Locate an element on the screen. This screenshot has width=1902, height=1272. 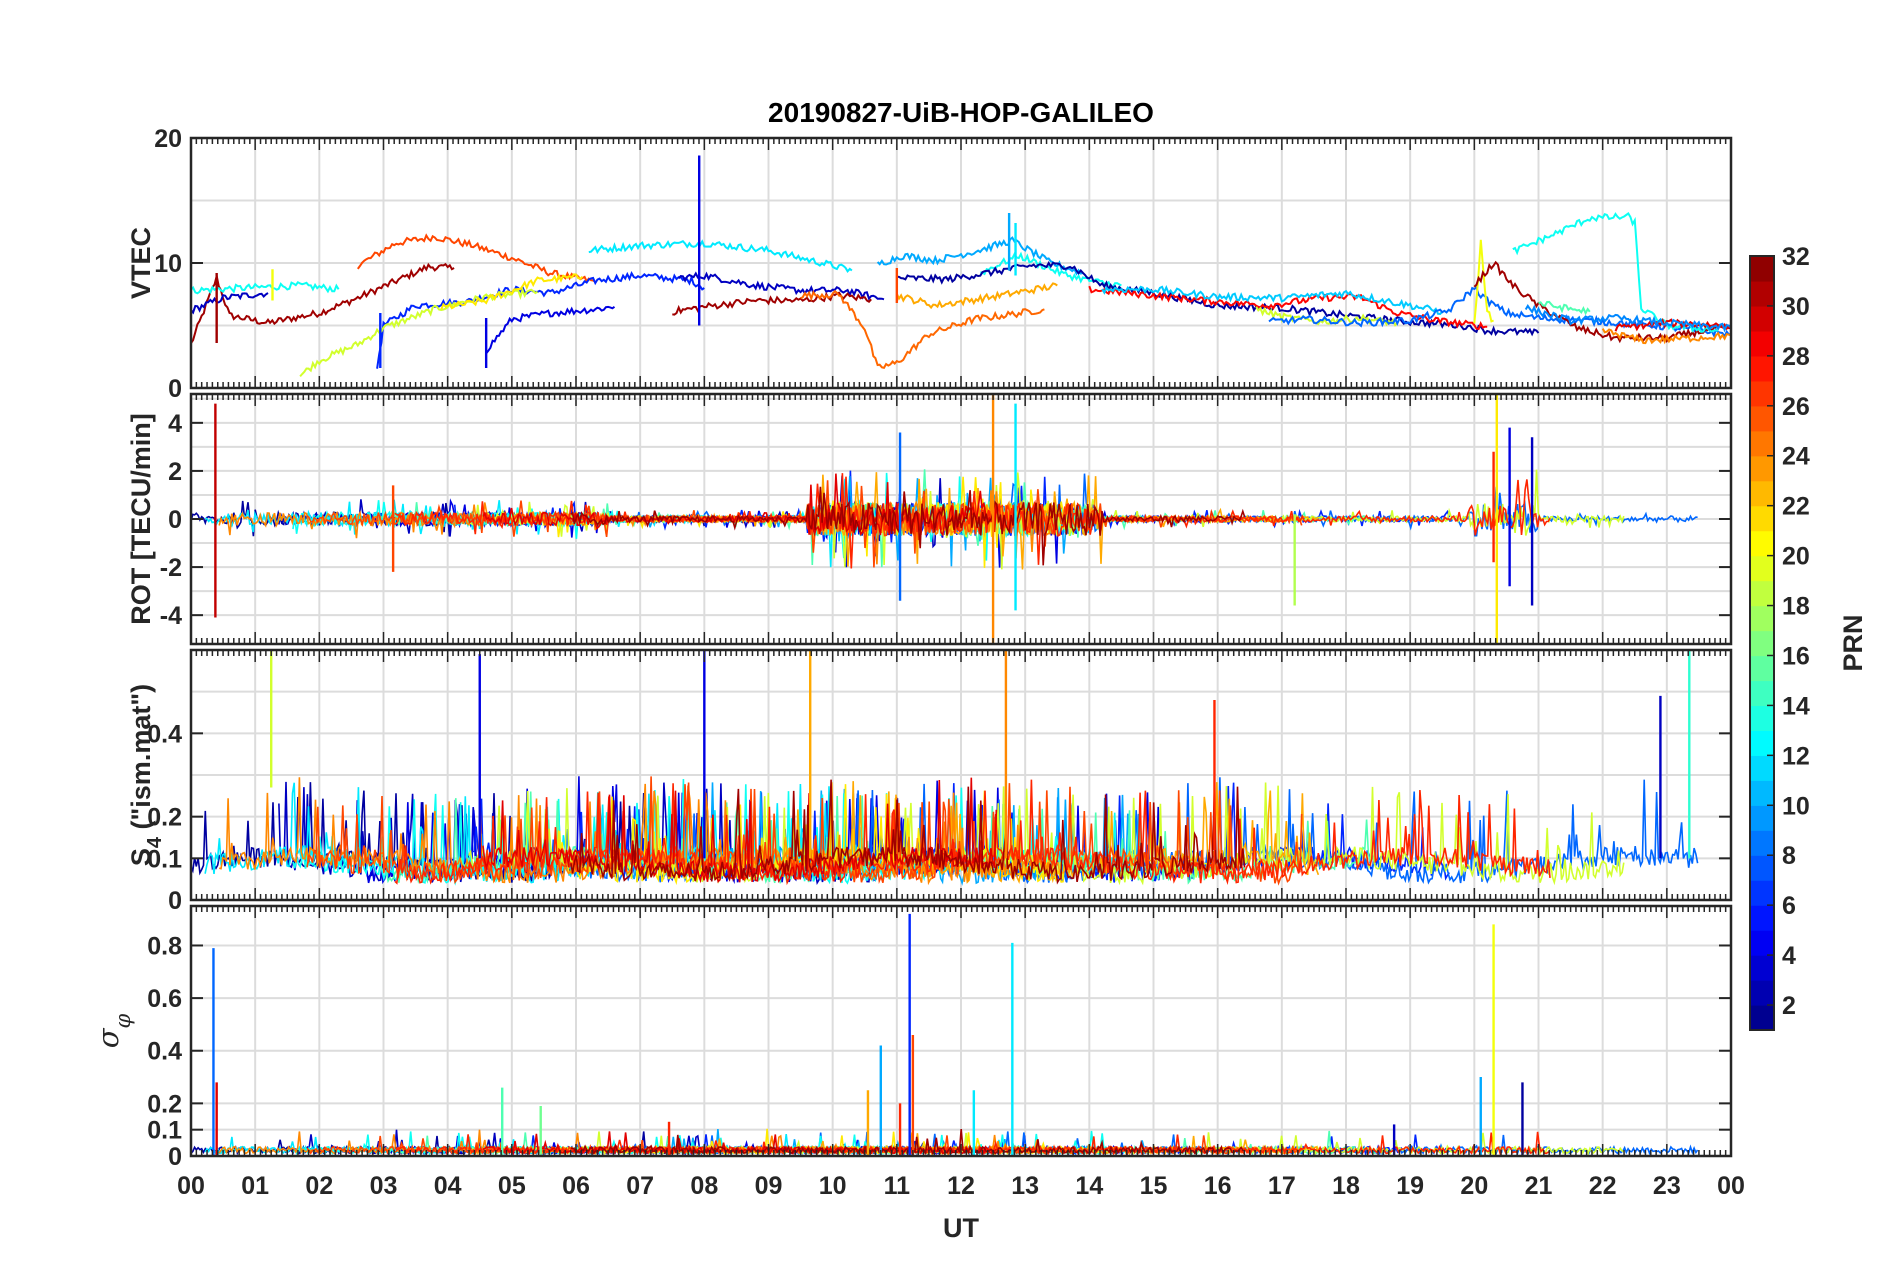
x-tick-label: 02 is located at coordinates (319, 1186).